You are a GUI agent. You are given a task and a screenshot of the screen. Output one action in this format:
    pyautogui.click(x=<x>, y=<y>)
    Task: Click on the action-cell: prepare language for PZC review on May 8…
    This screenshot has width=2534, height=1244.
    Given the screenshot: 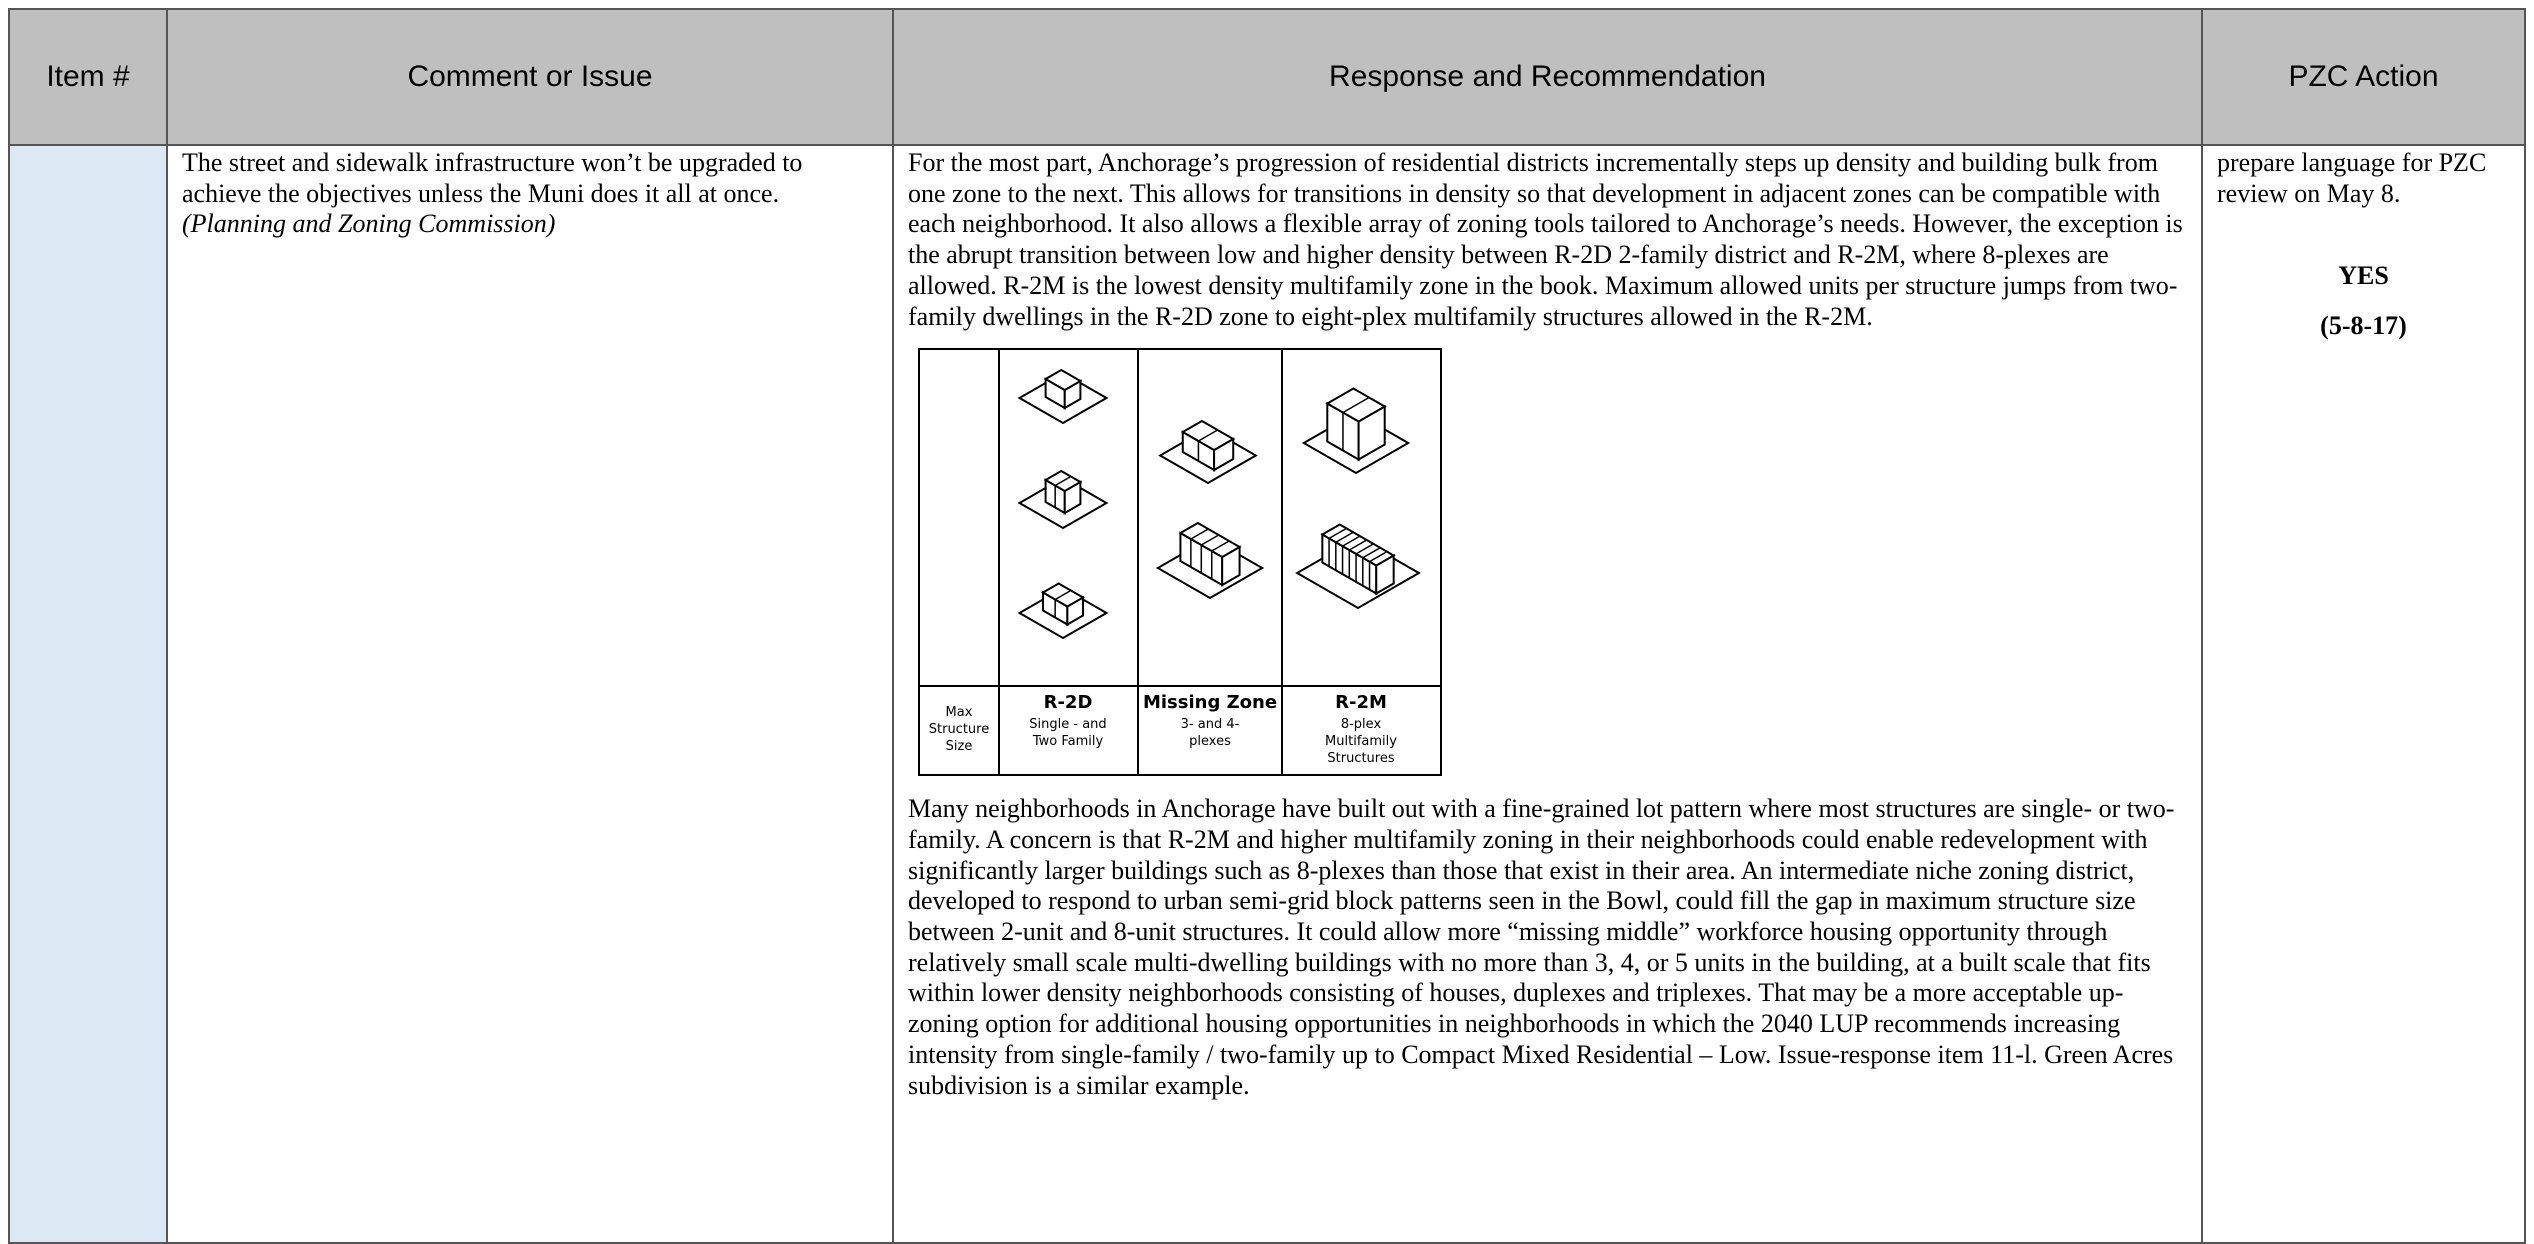 What is the action you would take?
    pyautogui.click(x=2363, y=694)
    